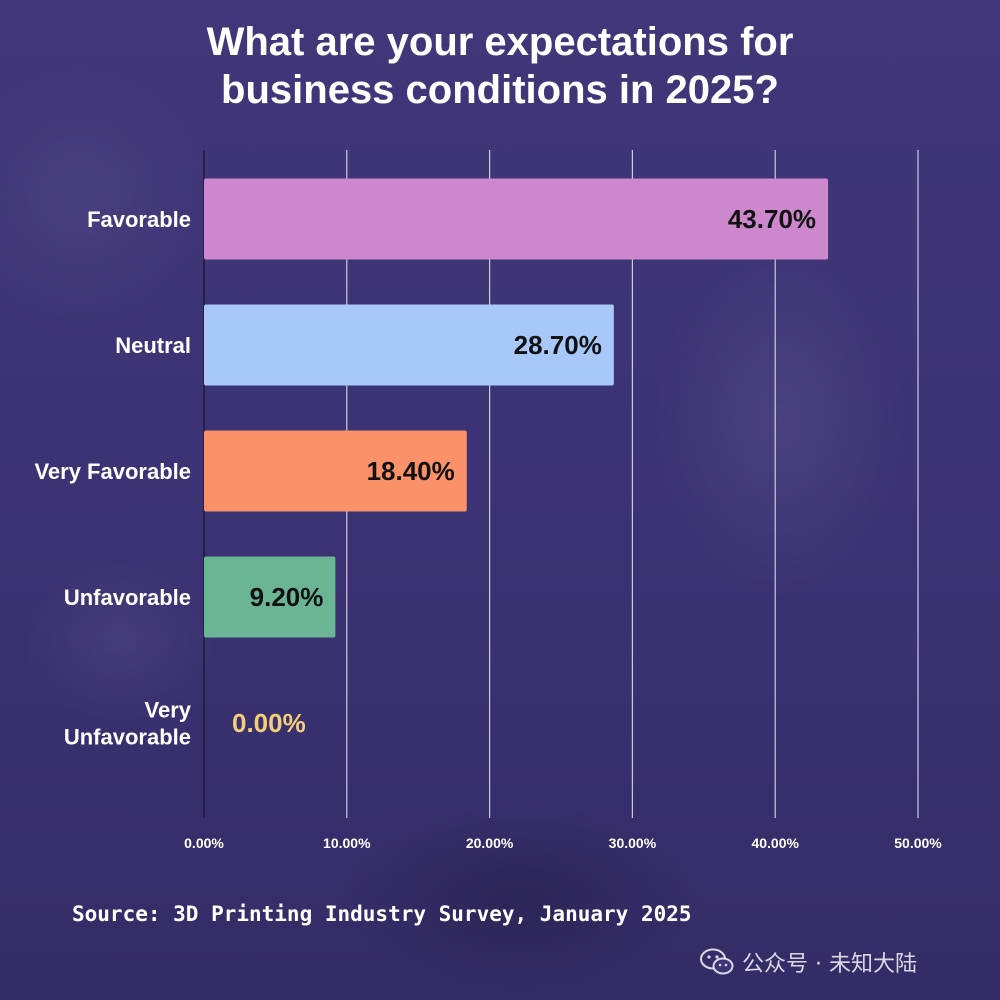 This screenshot has height=1000, width=1000. I want to click on x-tick-label: 30.00%, so click(633, 843).